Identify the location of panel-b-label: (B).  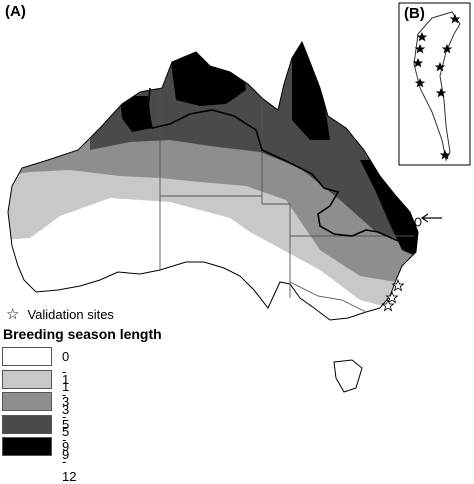
(414, 13).